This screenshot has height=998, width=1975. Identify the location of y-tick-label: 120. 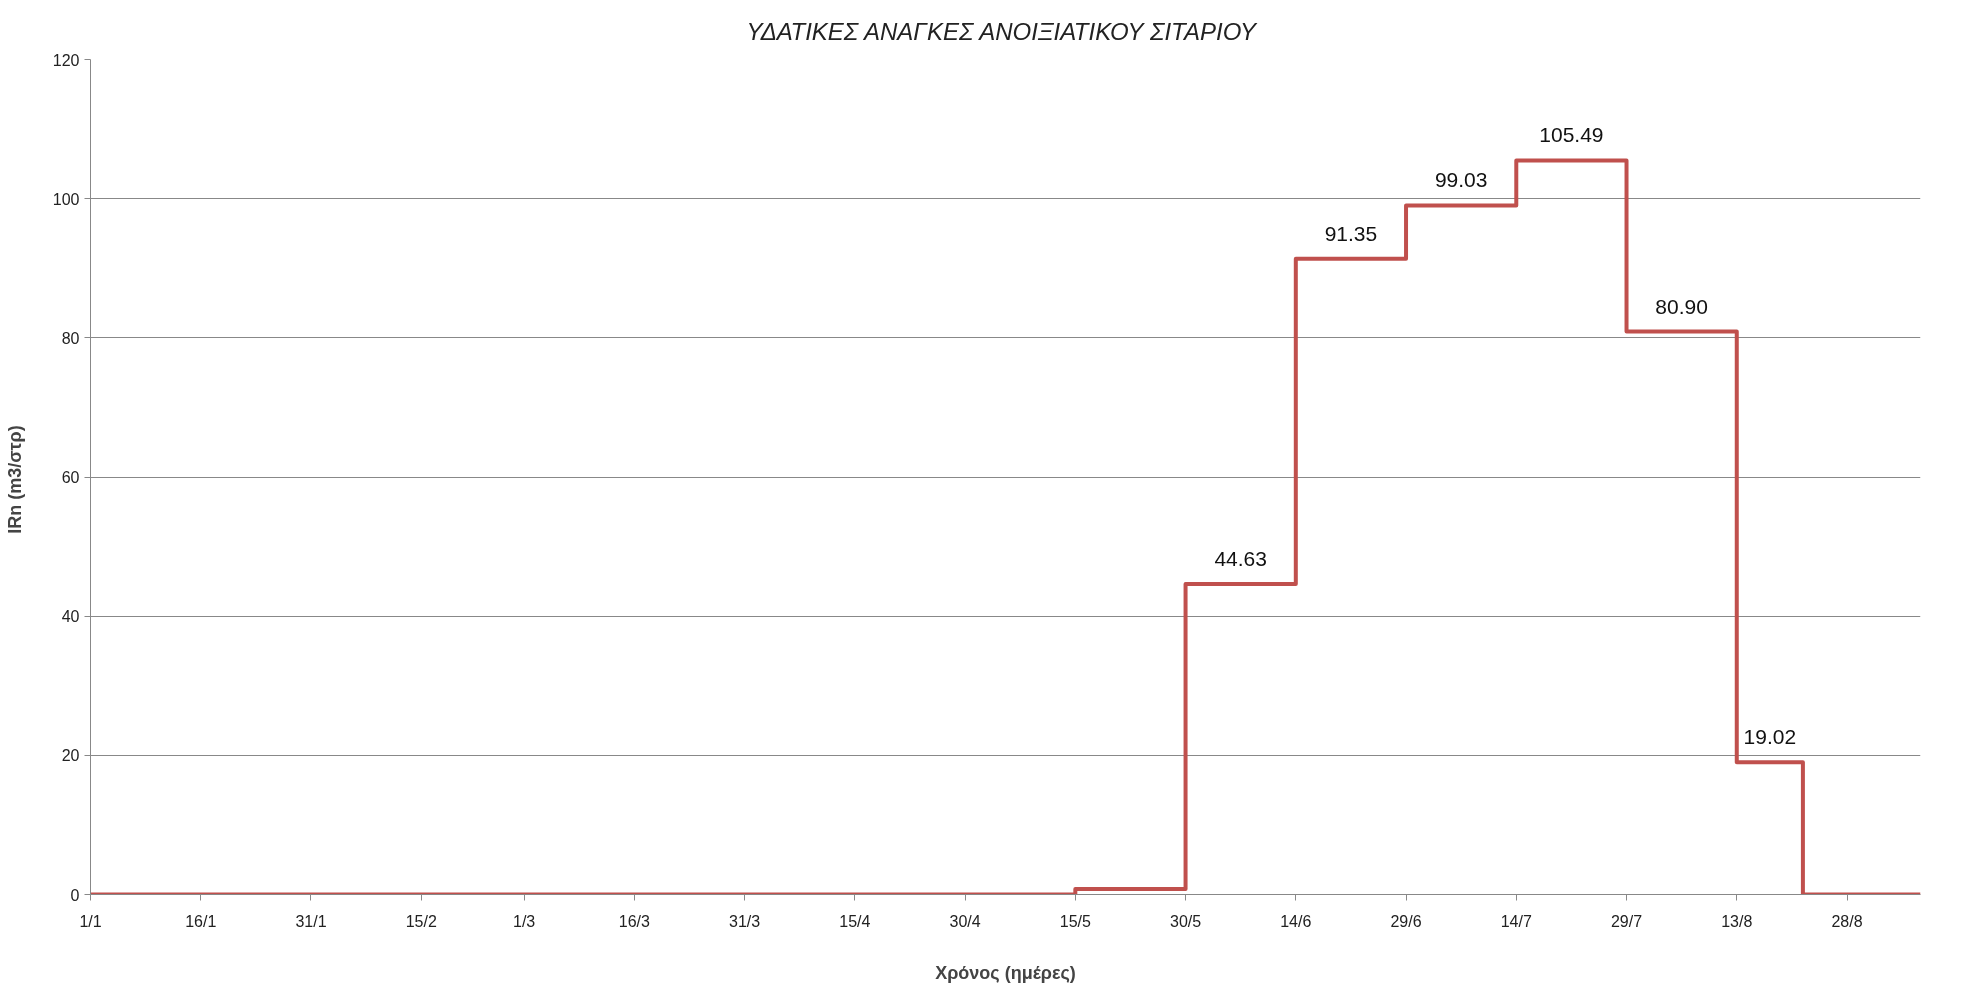
(66, 60).